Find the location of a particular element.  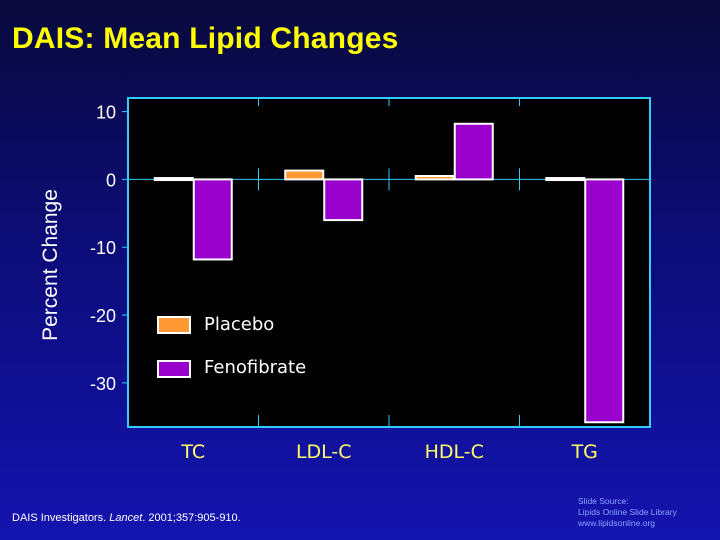

bar-fenofibrate-ldl-c is located at coordinates (343, 200).